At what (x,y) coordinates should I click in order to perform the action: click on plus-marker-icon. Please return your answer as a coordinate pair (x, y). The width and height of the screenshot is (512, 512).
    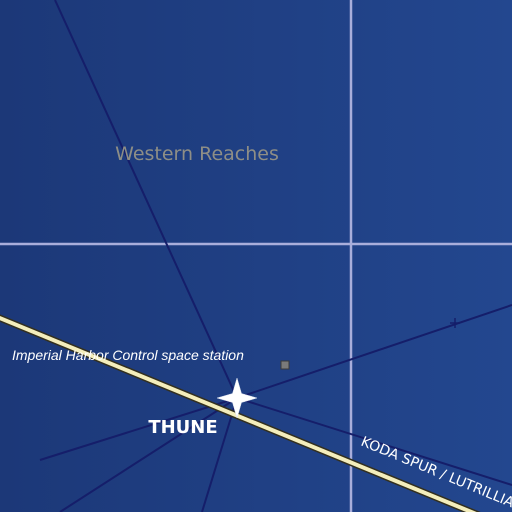
    Looking at the image, I should click on (455, 323).